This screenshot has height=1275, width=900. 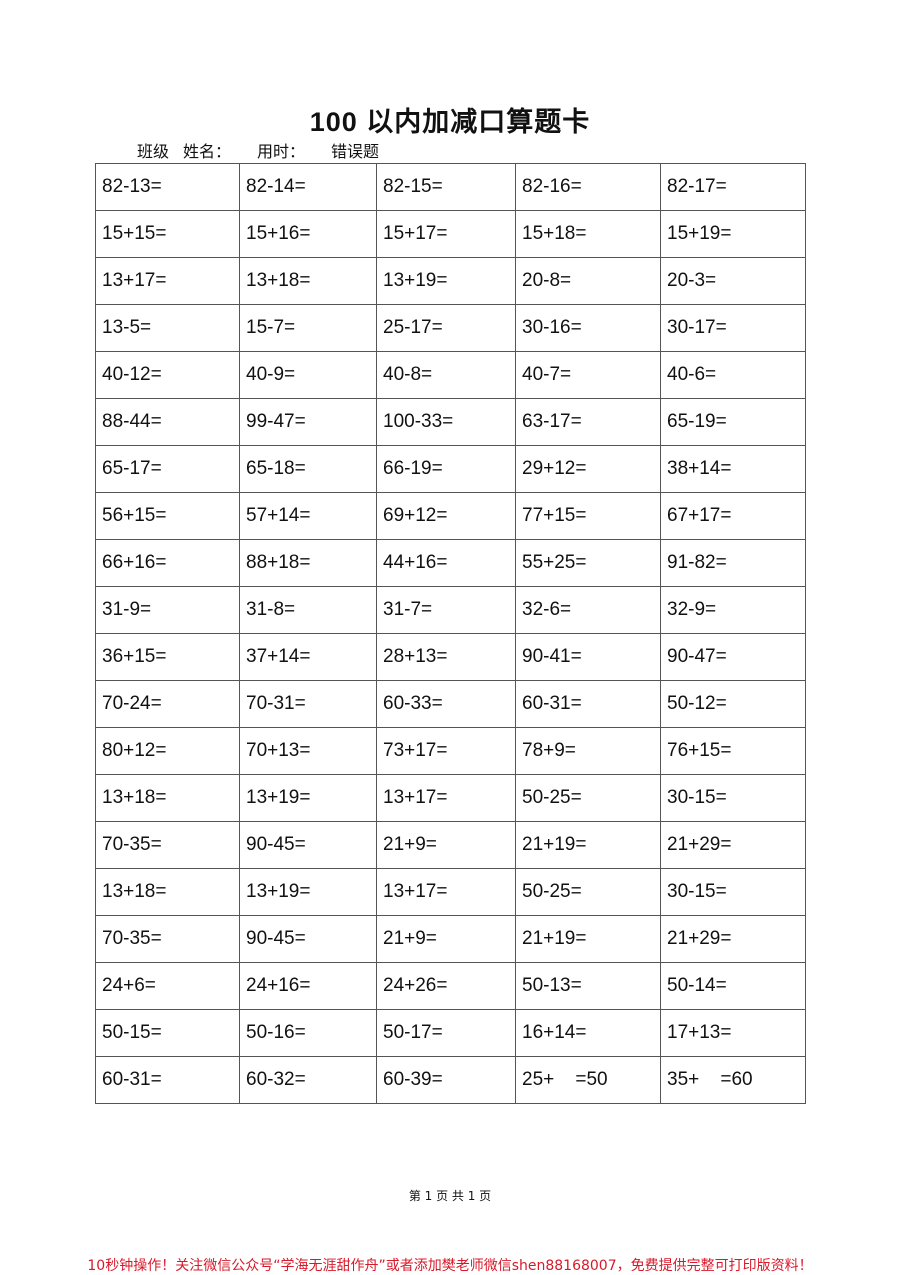 What do you see at coordinates (588, 1080) in the screenshot?
I see `problem-cell: 25+ =50` at bounding box center [588, 1080].